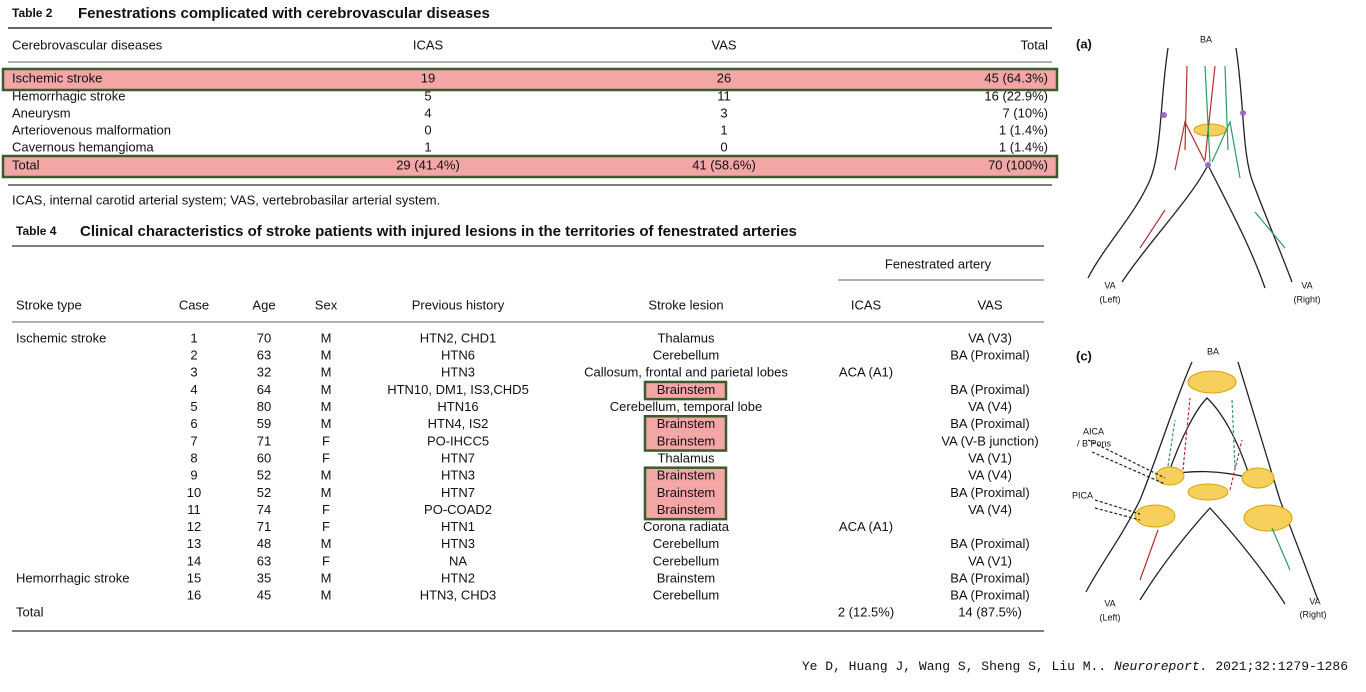 This screenshot has height=692, width=1366. I want to click on table-cell: 1, so click(723, 129).